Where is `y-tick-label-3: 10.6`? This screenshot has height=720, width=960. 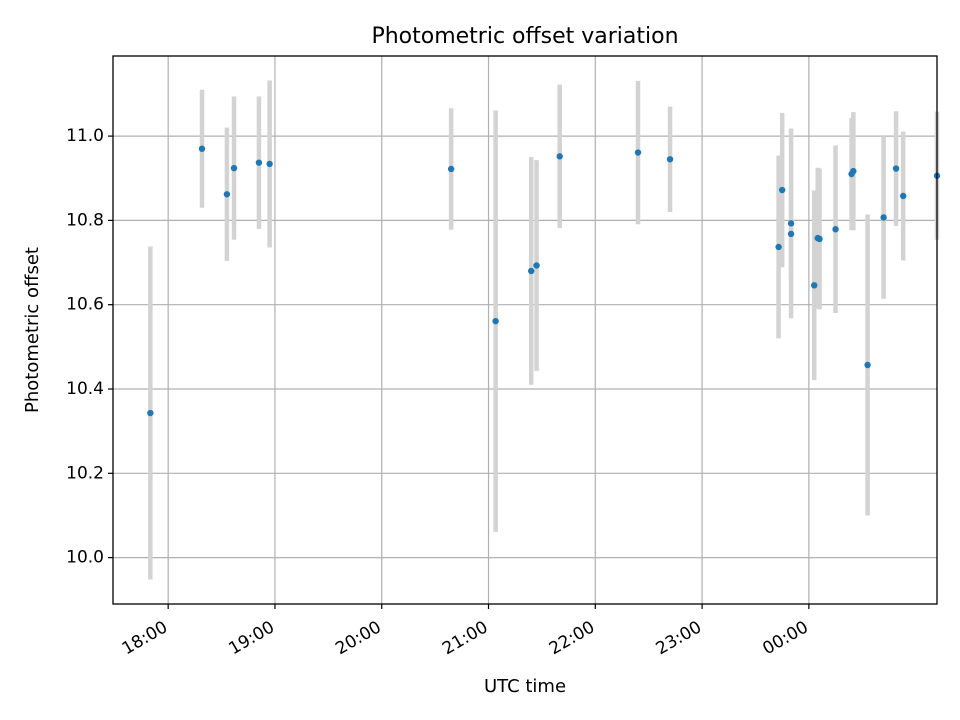
y-tick-label-3: 10.6 is located at coordinates (85, 305).